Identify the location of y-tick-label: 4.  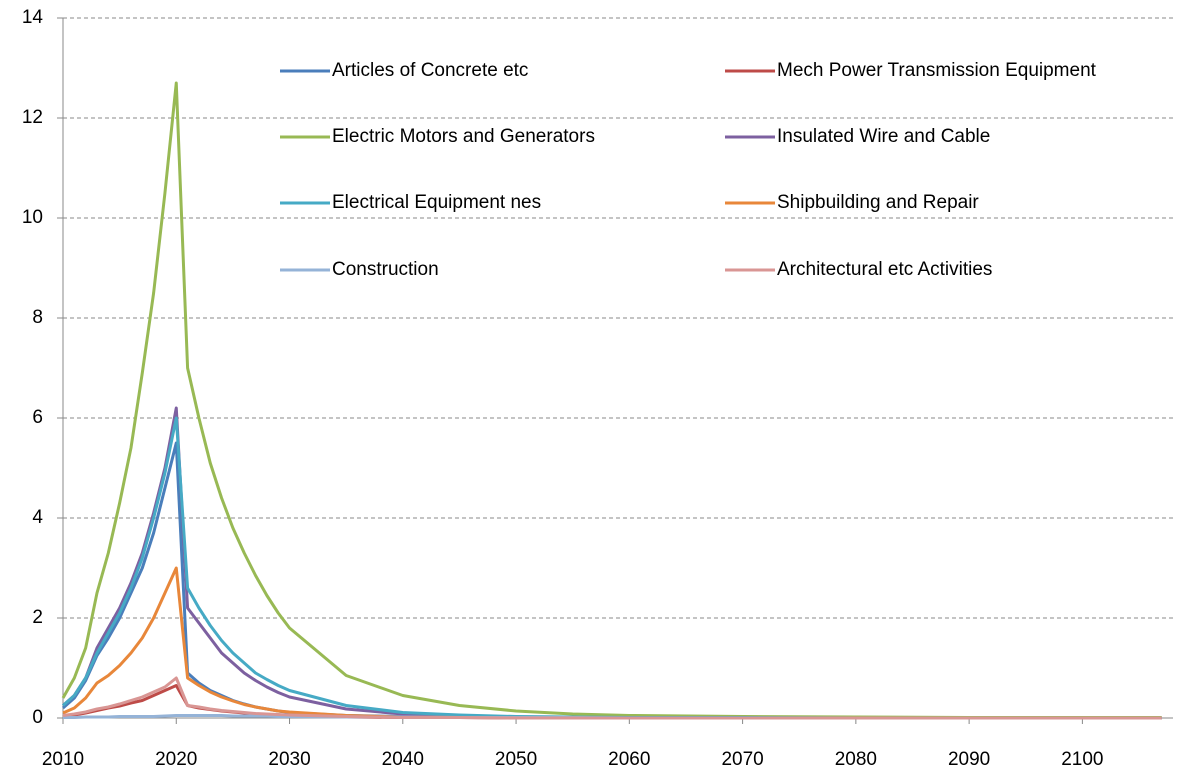
(37, 517).